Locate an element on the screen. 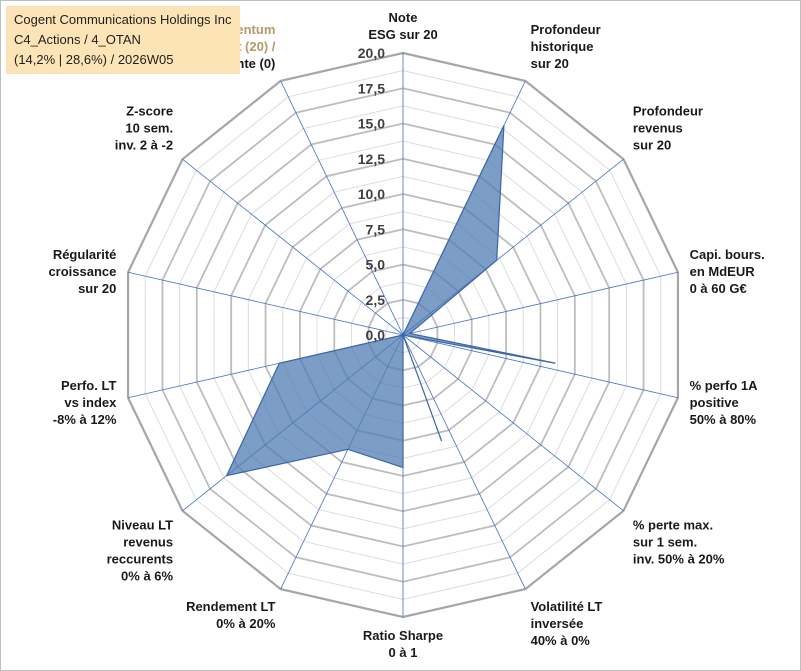 This screenshot has height=671, width=801. axis-label: Volatilité LT inversée 40% à 0% is located at coordinates (567, 623).